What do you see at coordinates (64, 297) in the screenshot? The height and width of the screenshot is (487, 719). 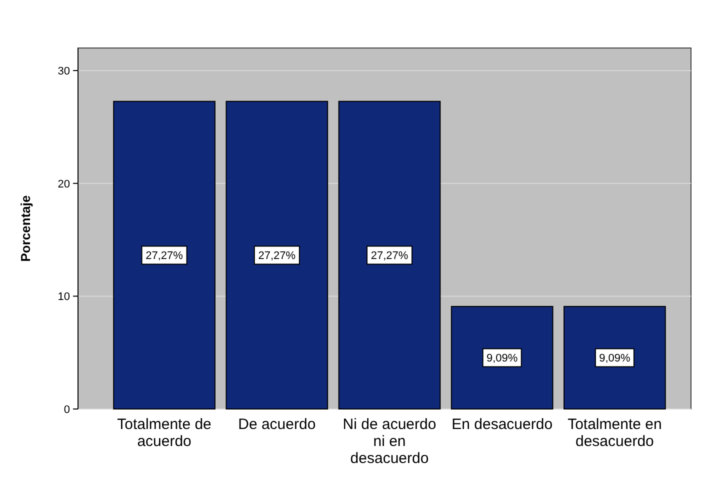 I see `y-tick-label: 10` at bounding box center [64, 297].